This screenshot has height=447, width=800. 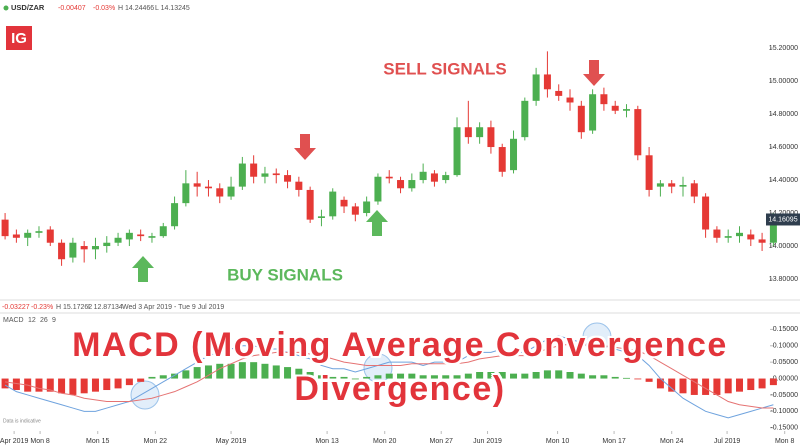 I want to click on y-tick-label: -0.15000, so click(x=784, y=428).